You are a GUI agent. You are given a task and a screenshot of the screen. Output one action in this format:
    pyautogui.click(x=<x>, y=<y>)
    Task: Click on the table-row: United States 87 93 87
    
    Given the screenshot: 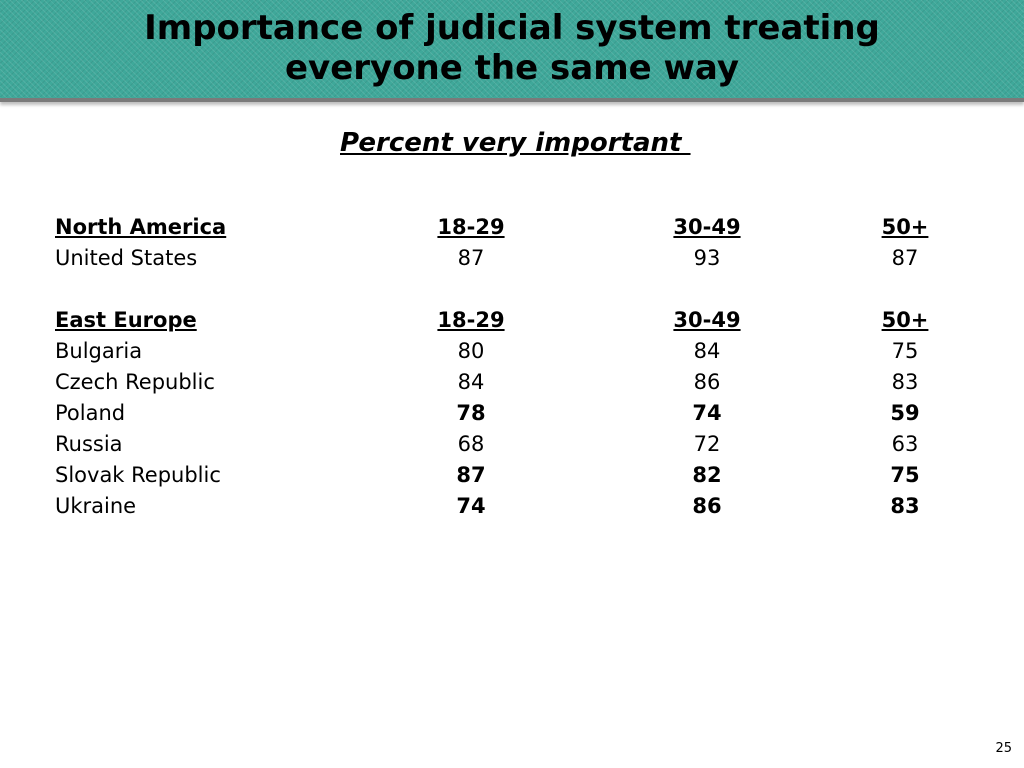 What is the action you would take?
    pyautogui.click(x=505, y=258)
    